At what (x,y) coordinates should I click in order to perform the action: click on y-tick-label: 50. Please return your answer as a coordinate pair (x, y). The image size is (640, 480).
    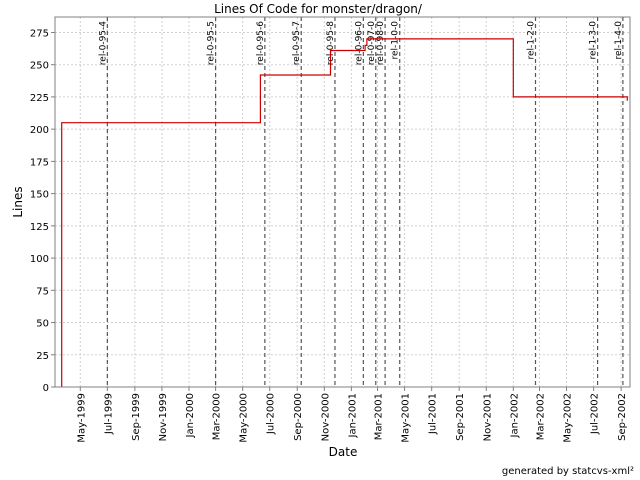
    Looking at the image, I should click on (42, 324).